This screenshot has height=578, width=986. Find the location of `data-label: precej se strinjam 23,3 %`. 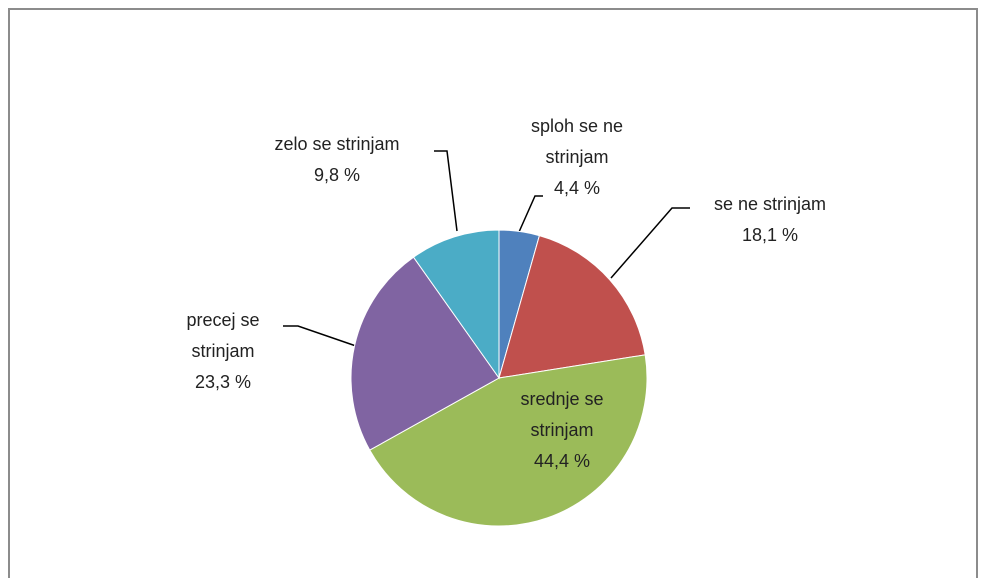

data-label: precej se strinjam 23,3 % is located at coordinates (223, 351).